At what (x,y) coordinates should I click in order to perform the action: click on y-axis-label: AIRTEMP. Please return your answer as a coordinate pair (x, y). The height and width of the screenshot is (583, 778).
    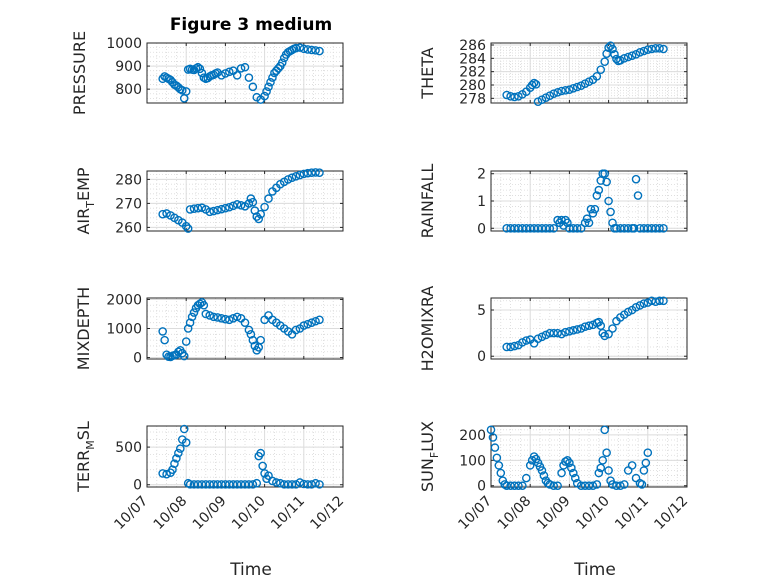
    Looking at the image, I should click on (85, 200).